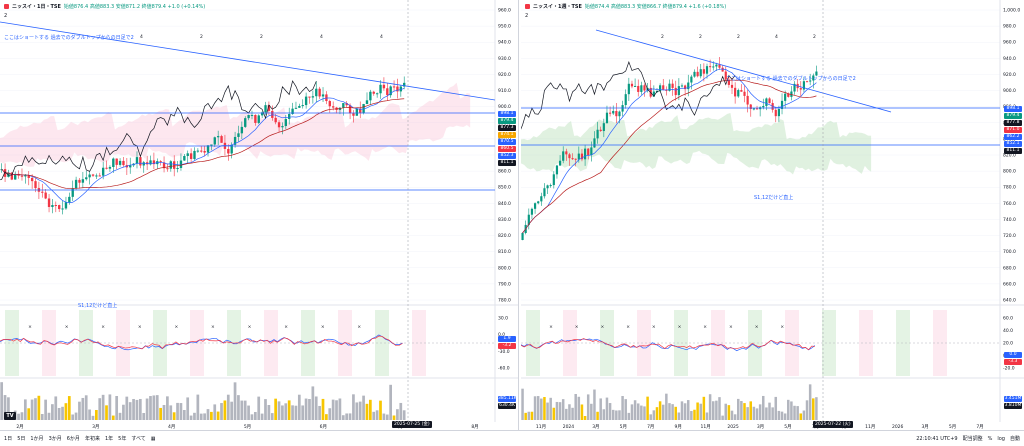 This screenshot has width=1024, height=446. What do you see at coordinates (1001, 438) in the screenshot?
I see `log-toggle: log` at bounding box center [1001, 438].